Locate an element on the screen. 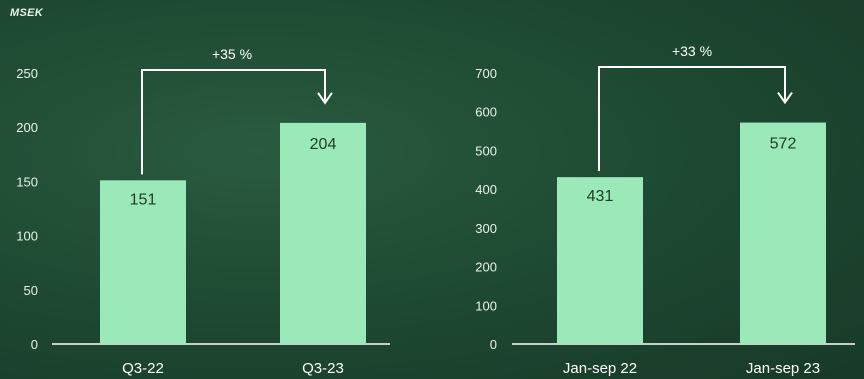 The width and height of the screenshot is (864, 379). y-tick-label: 250 is located at coordinates (27, 73).